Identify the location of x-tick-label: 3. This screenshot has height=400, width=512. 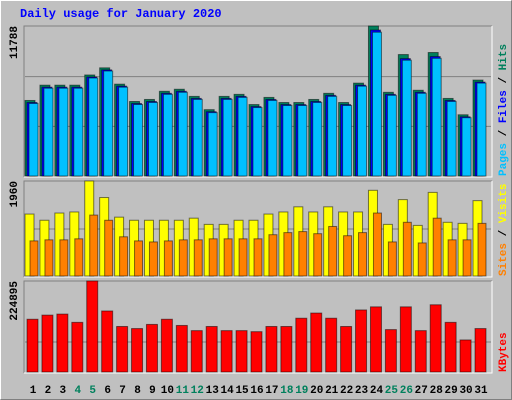
(63, 391).